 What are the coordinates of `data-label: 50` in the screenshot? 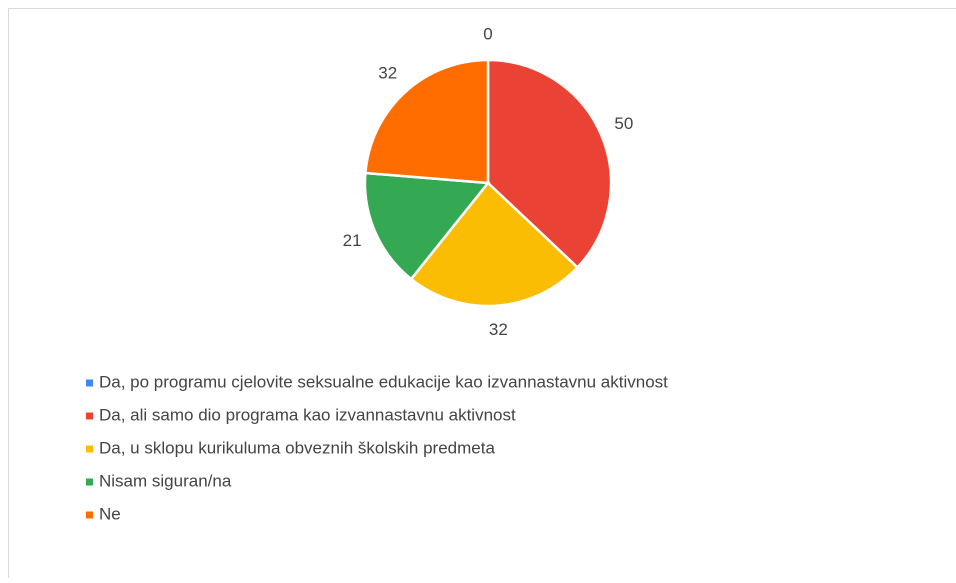 It's located at (623, 123).